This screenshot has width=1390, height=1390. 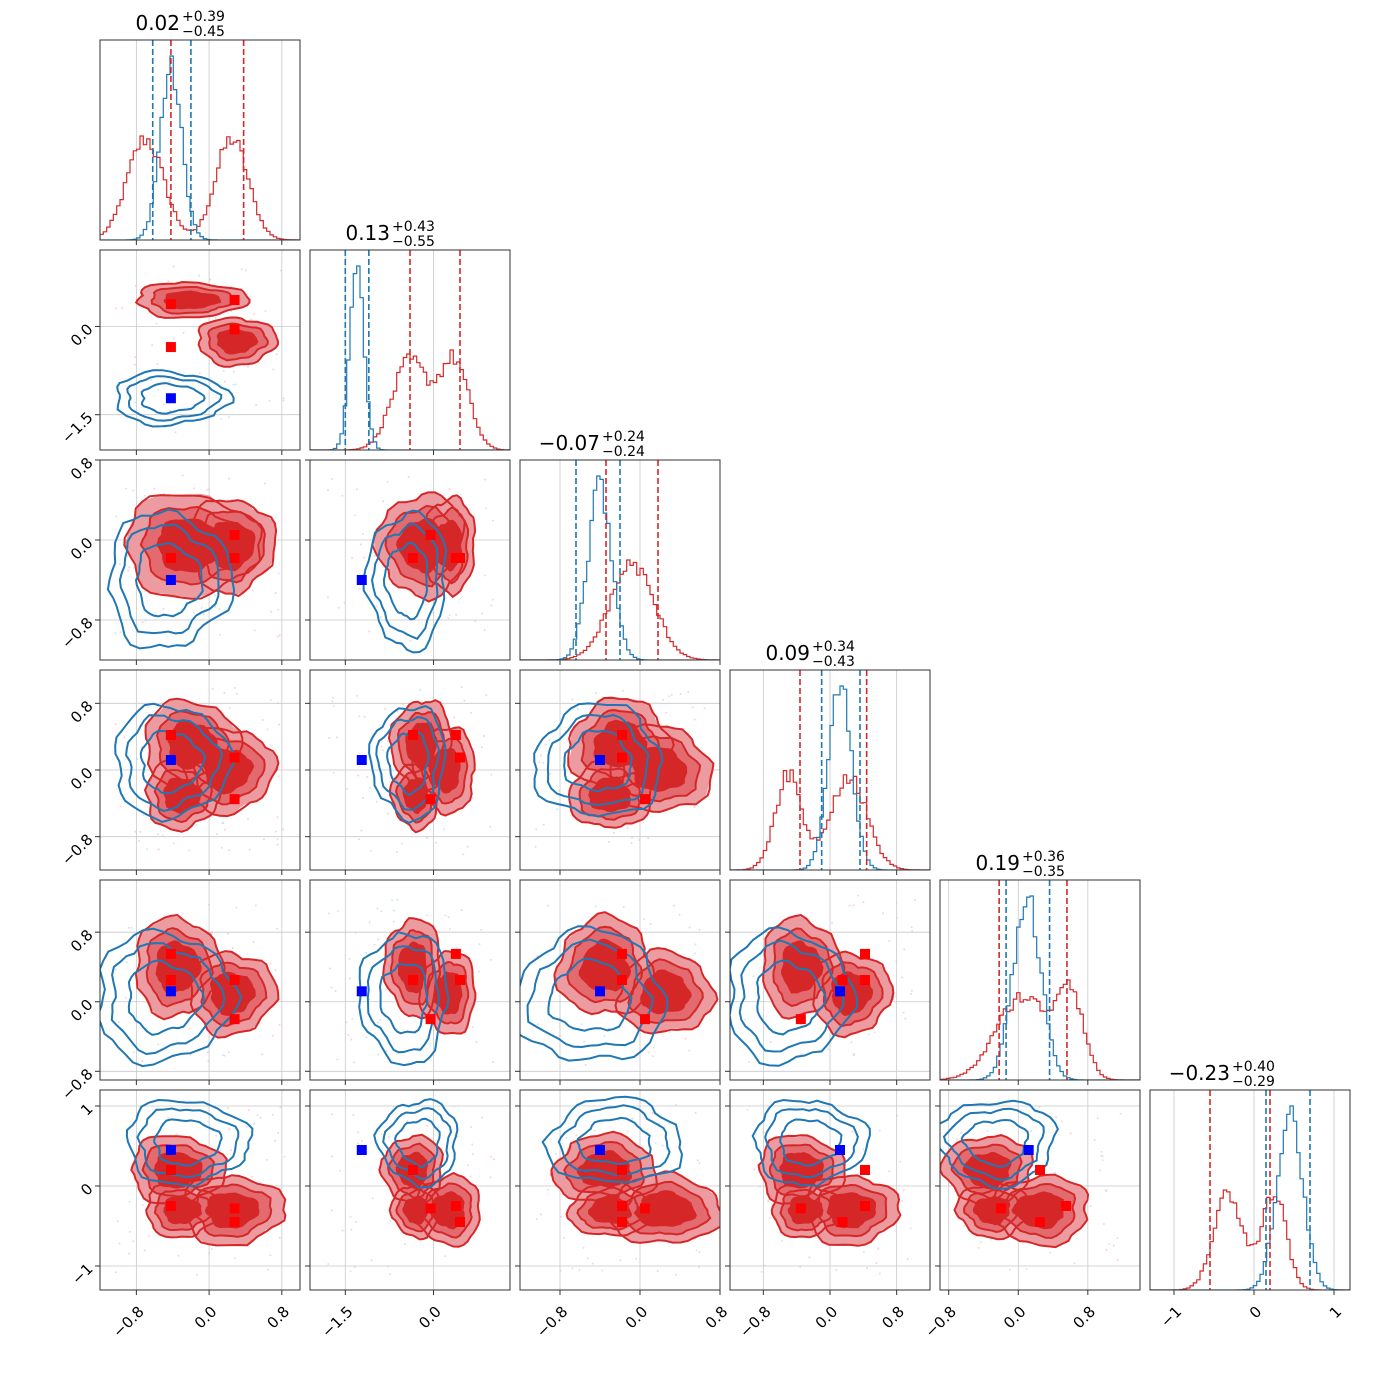 I want to click on histogram-a, so click(x=410, y=399).